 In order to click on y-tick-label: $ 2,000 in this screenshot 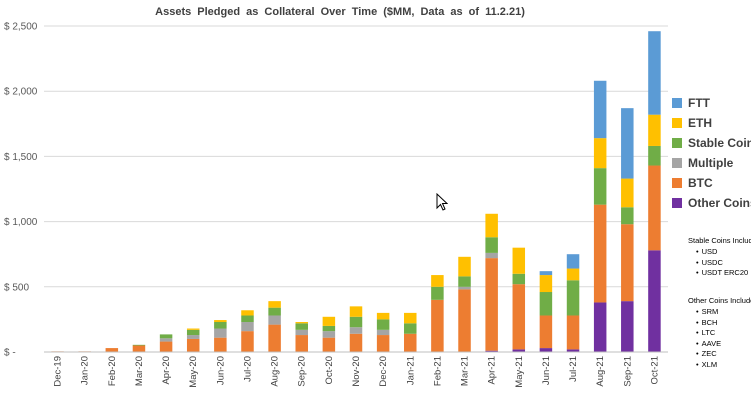, I will do `click(21, 92)`.